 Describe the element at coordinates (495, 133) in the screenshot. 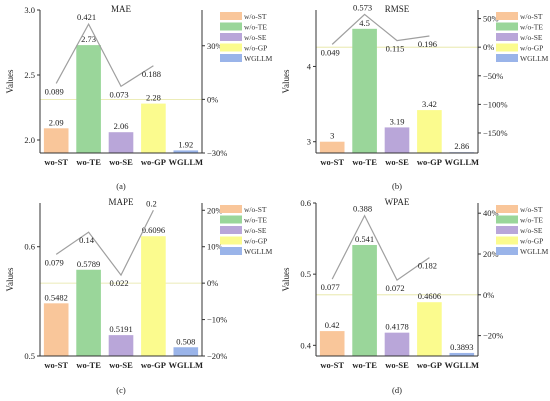

I see `right-tick-label: −150%` at that location.